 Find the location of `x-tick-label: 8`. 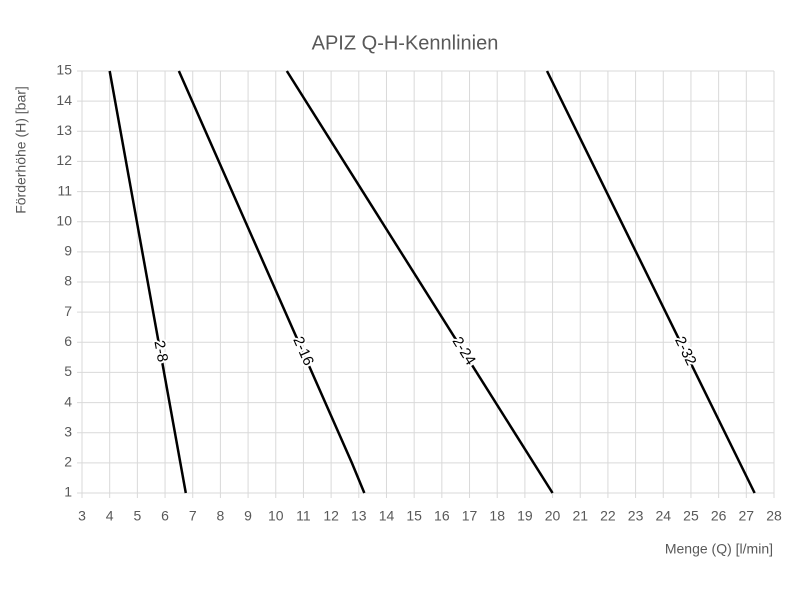

x-tick-label: 8 is located at coordinates (221, 516).